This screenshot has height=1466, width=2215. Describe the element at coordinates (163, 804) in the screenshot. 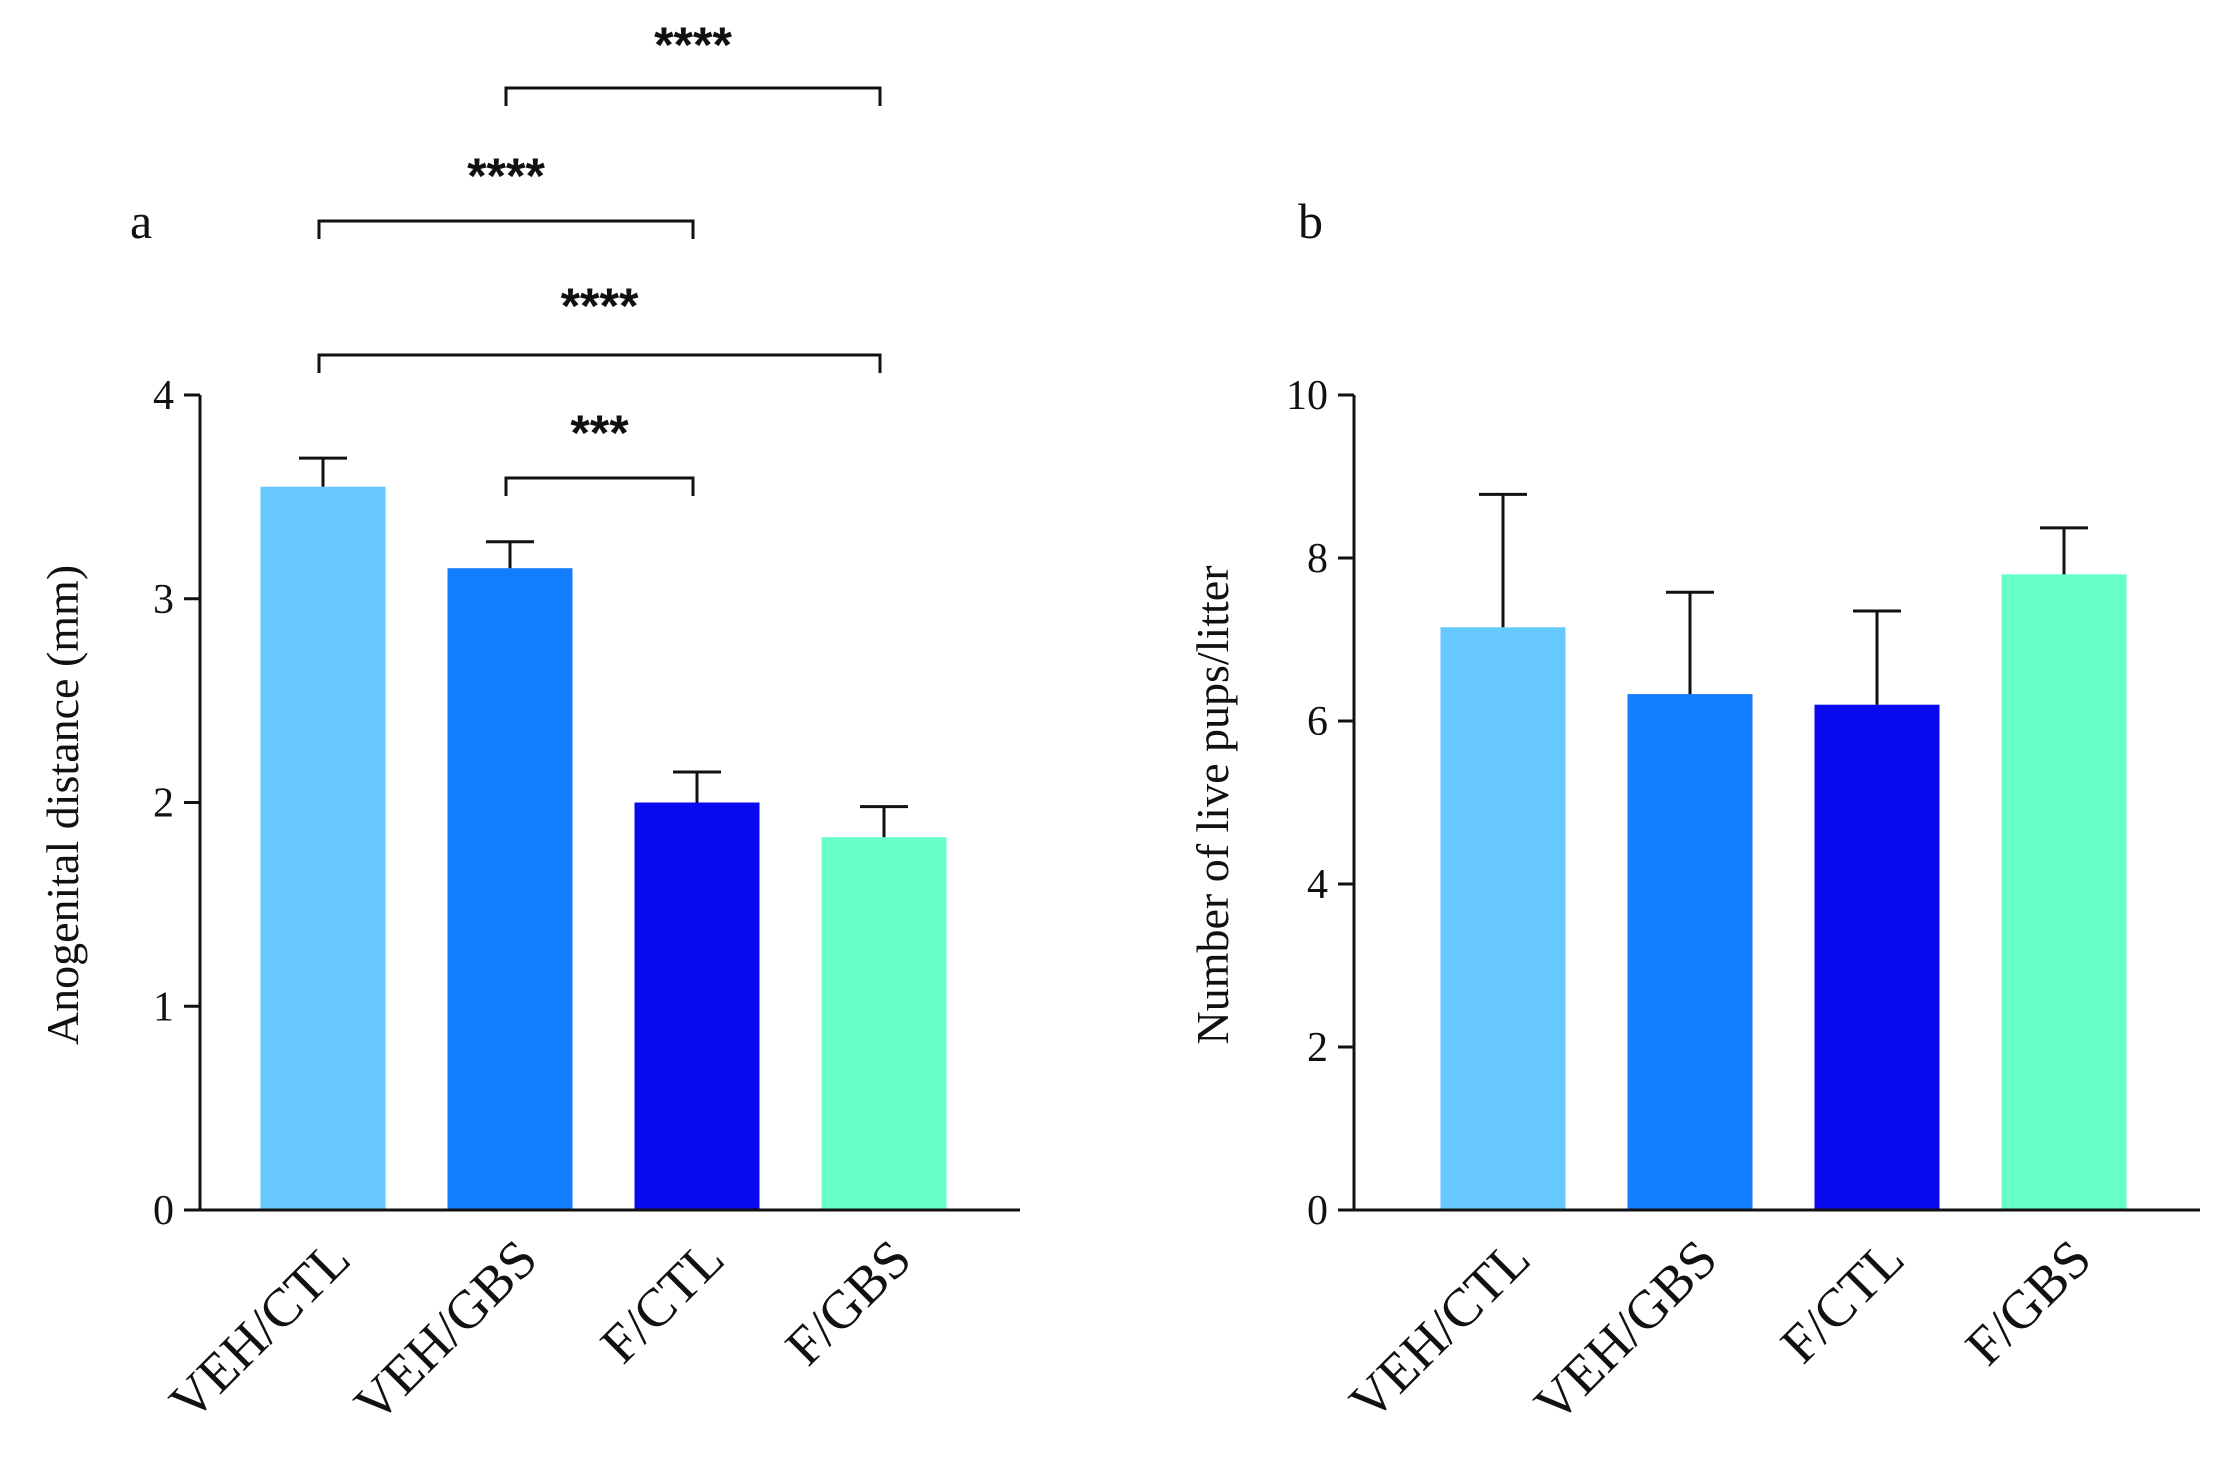

I see `y-tick-label-0-2: 2` at that location.